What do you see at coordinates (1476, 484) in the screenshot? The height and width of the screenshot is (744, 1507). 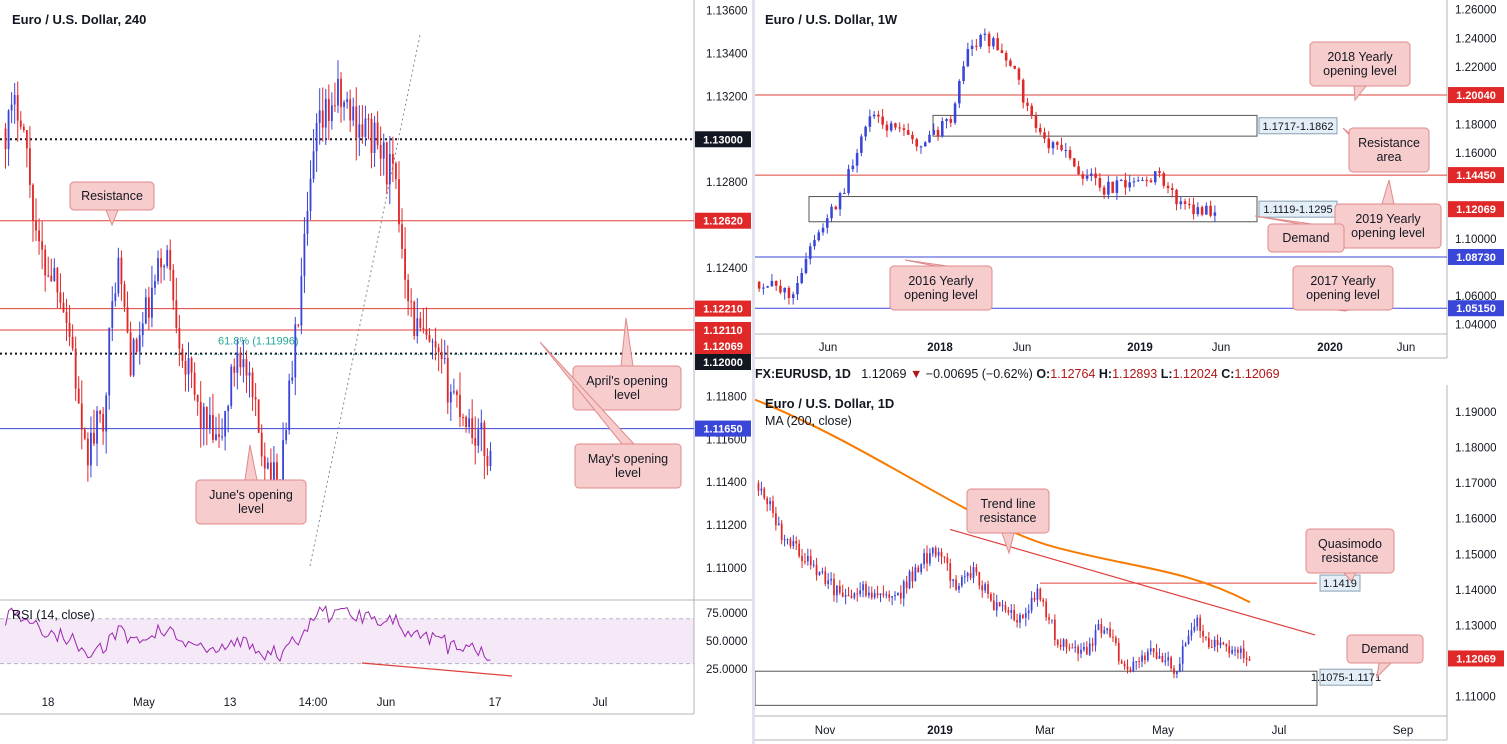 I see `daily-y-tick-label: 1.17000` at bounding box center [1476, 484].